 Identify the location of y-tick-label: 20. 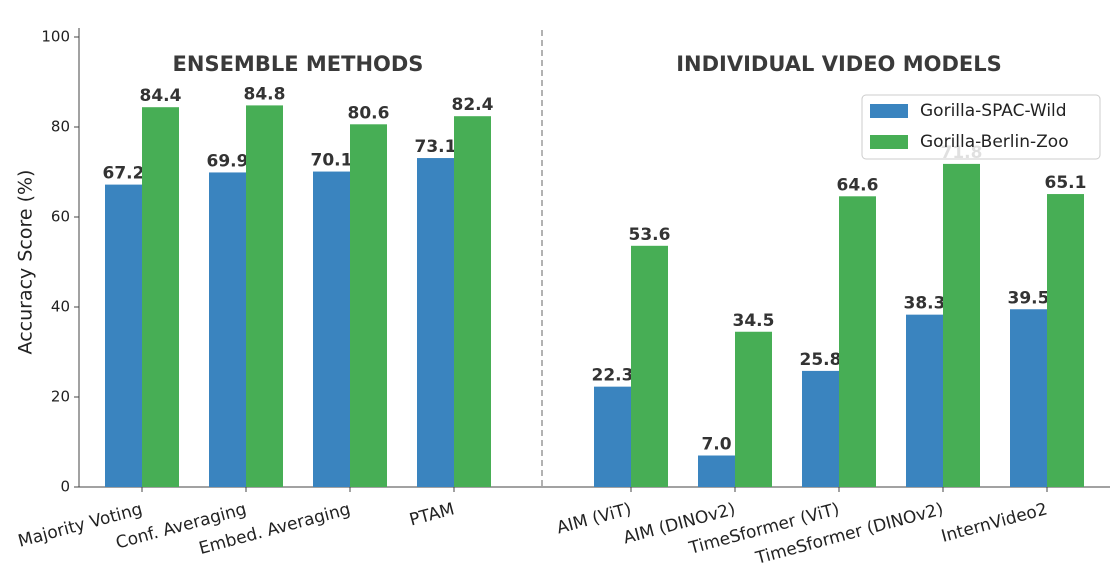
(60, 397).